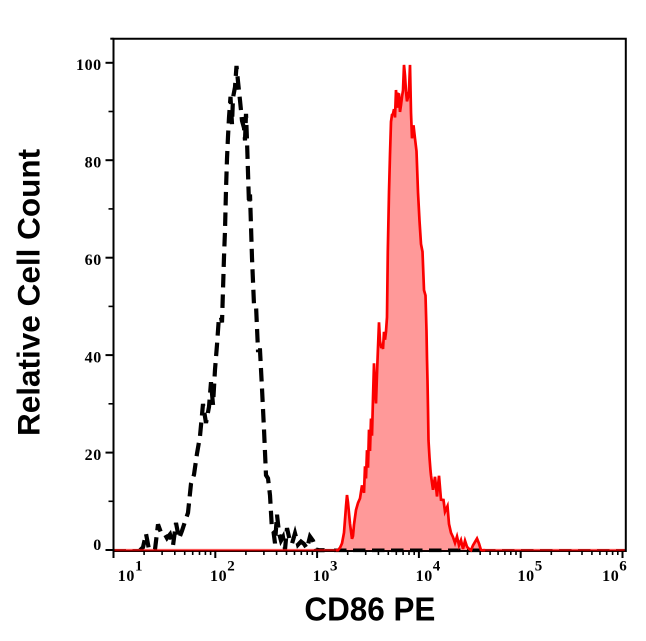 Image resolution: width=646 pixels, height=641 pixels. I want to click on svg-text: 0, so click(97, 545).